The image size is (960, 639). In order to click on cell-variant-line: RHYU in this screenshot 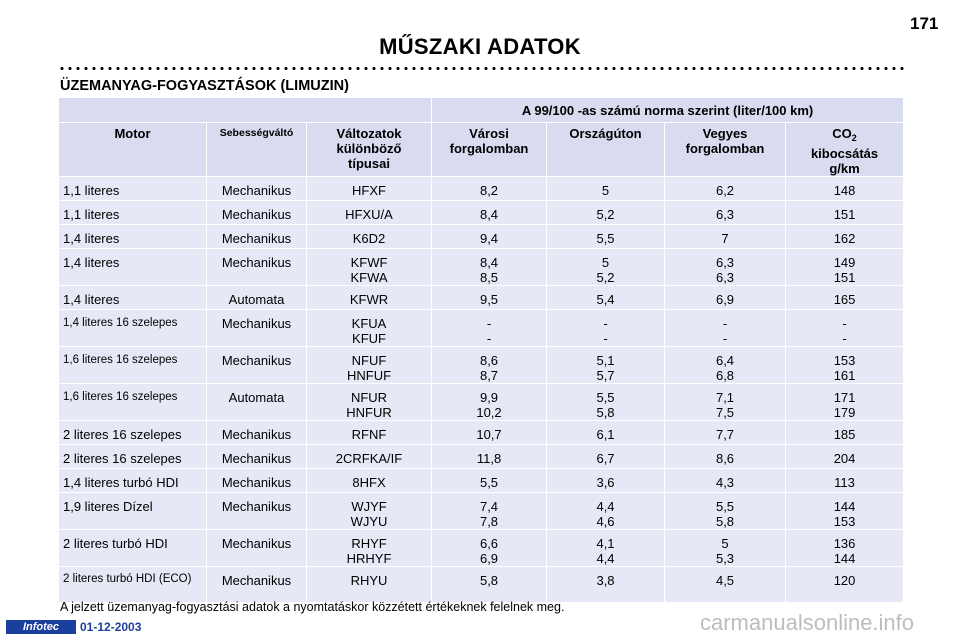, I will do `click(369, 580)`.